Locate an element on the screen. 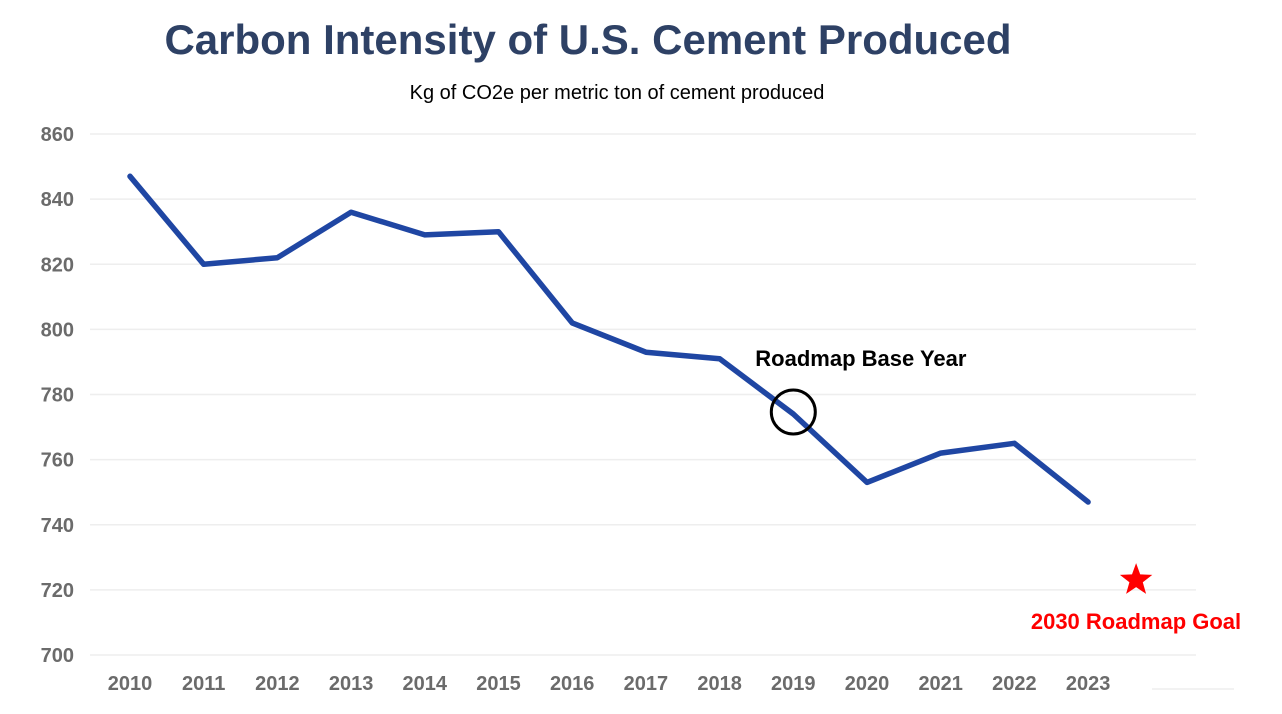 This screenshot has width=1282, height=714. x-tick-label: 2012 is located at coordinates (277, 684).